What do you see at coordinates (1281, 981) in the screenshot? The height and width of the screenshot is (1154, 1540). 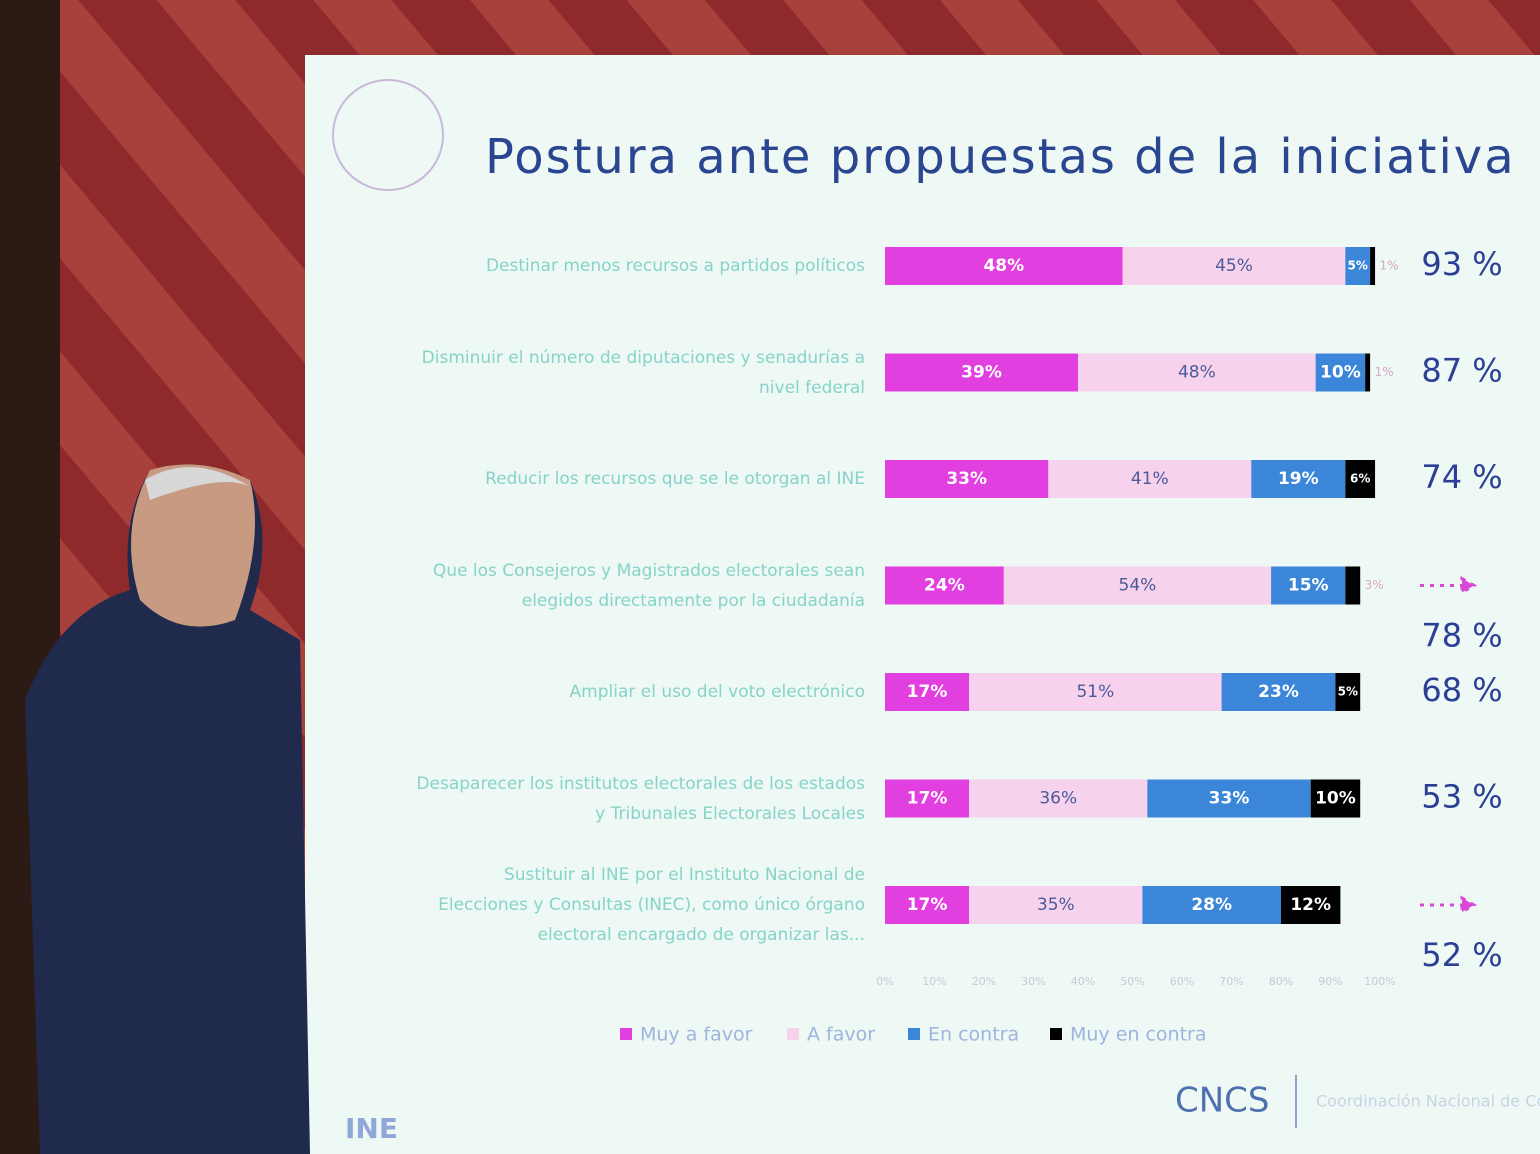 I see `x-tick-label: 80%` at bounding box center [1281, 981].